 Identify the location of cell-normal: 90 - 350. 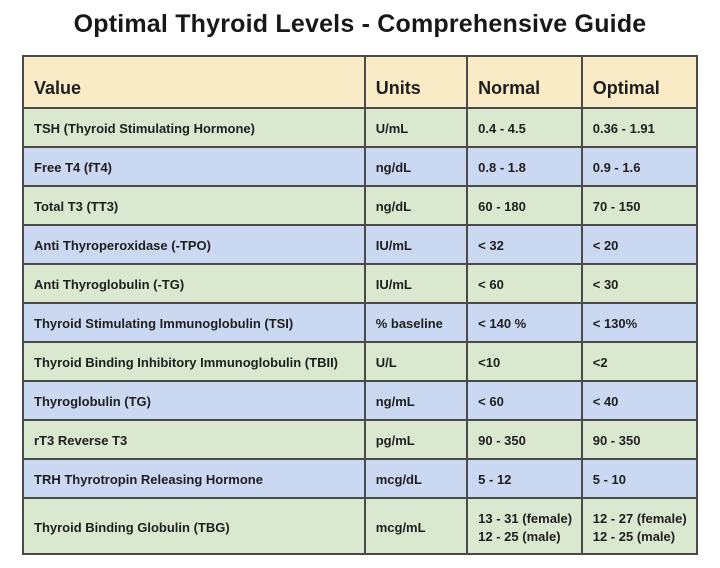
(524, 439).